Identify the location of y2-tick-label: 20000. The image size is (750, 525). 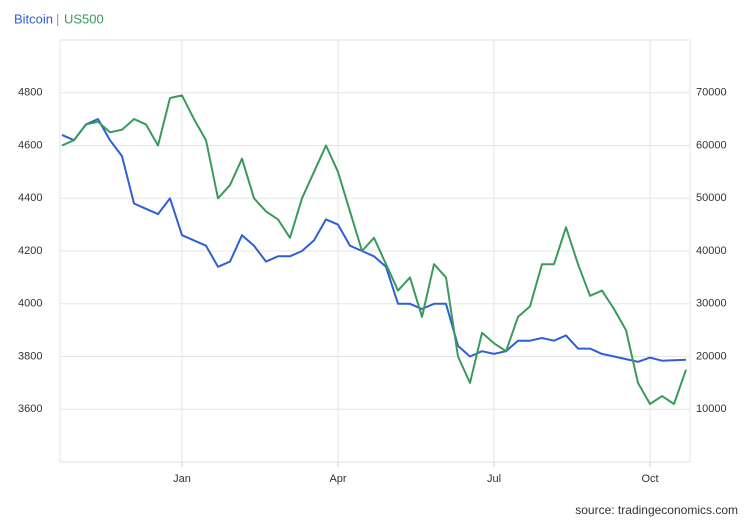
(711, 356).